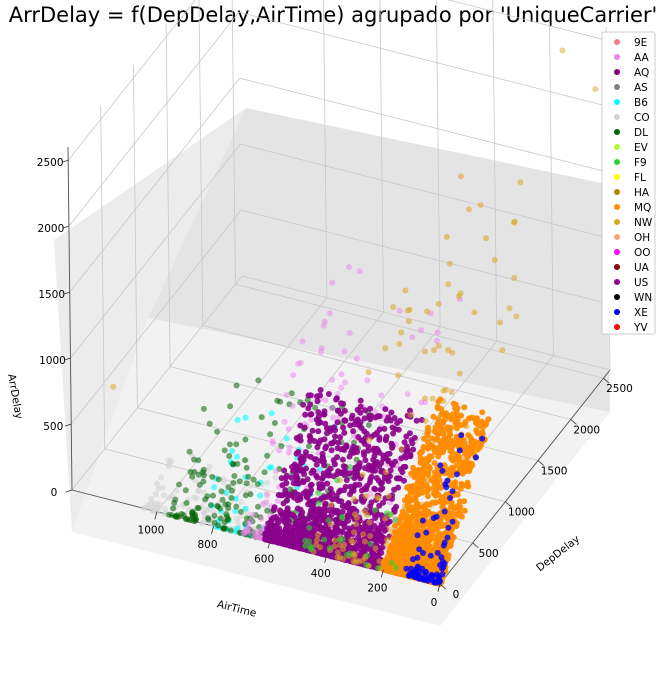 This screenshot has width=667, height=687. Describe the element at coordinates (586, 430) in the screenshot. I see `x-tick-label: 2000` at that location.